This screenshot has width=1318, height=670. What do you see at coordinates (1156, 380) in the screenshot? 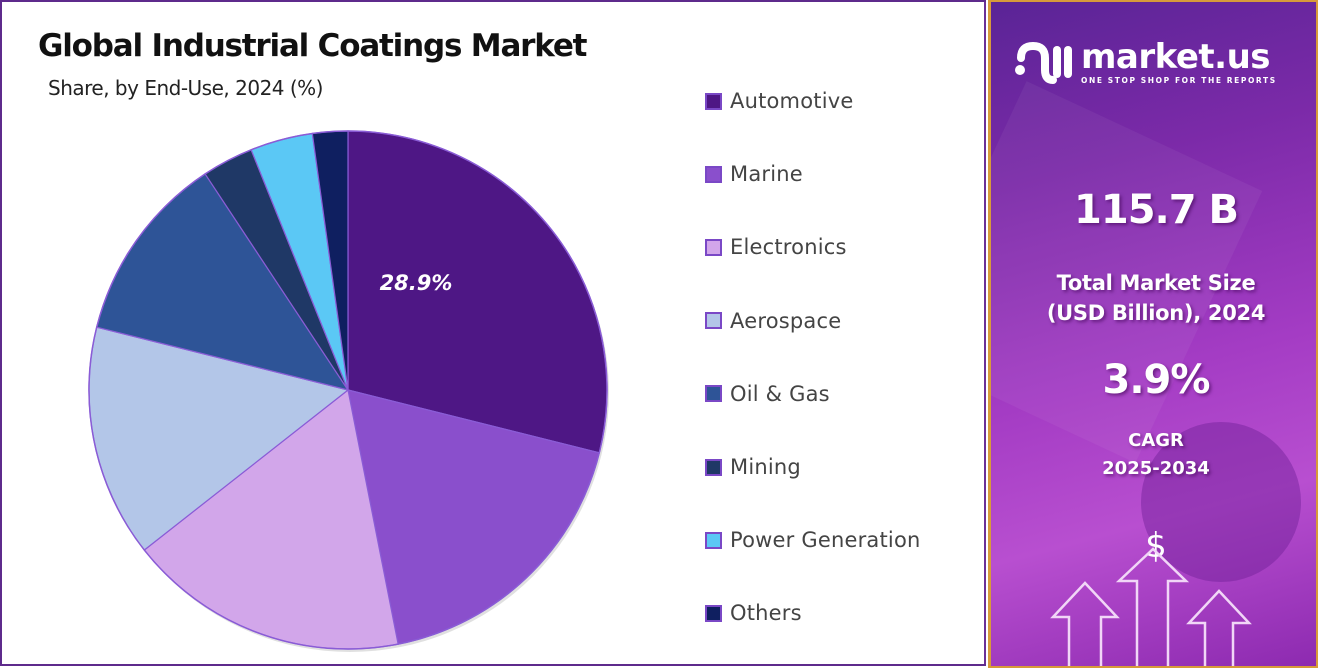
I see `cagr-value: 3.9%` at bounding box center [1156, 380].